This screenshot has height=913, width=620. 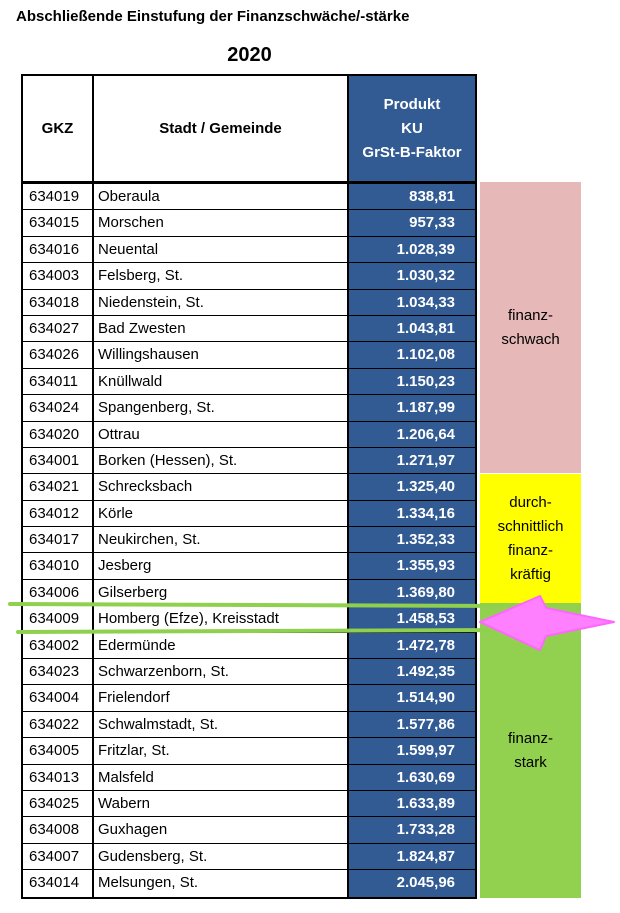 What do you see at coordinates (58, 249) in the screenshot?
I see `row-gkz: 634016` at bounding box center [58, 249].